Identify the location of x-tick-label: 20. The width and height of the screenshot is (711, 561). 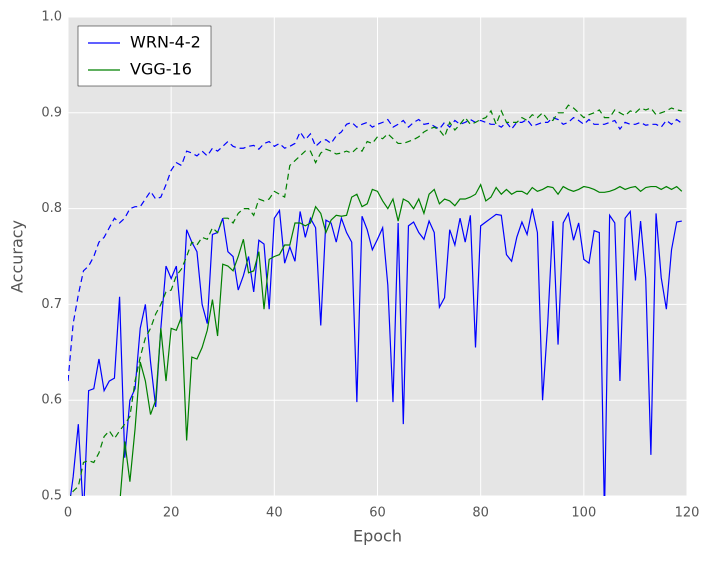
(171, 513).